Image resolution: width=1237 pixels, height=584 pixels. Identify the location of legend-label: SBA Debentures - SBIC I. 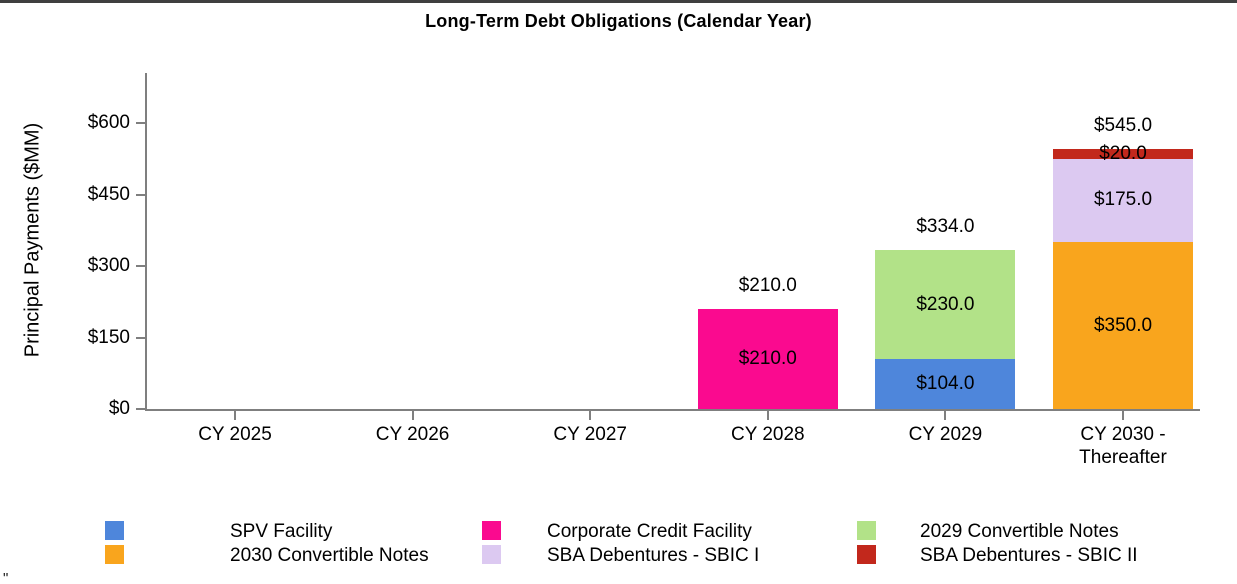
(653, 555).